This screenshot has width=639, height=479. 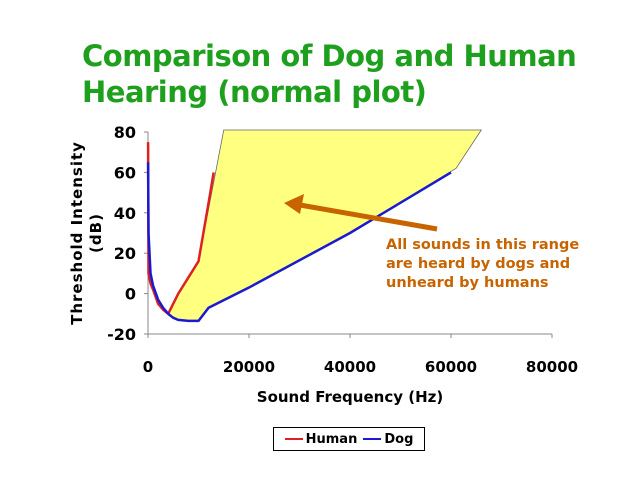 What do you see at coordinates (294, 204) in the screenshot?
I see `annotation-arrowhead` at bounding box center [294, 204].